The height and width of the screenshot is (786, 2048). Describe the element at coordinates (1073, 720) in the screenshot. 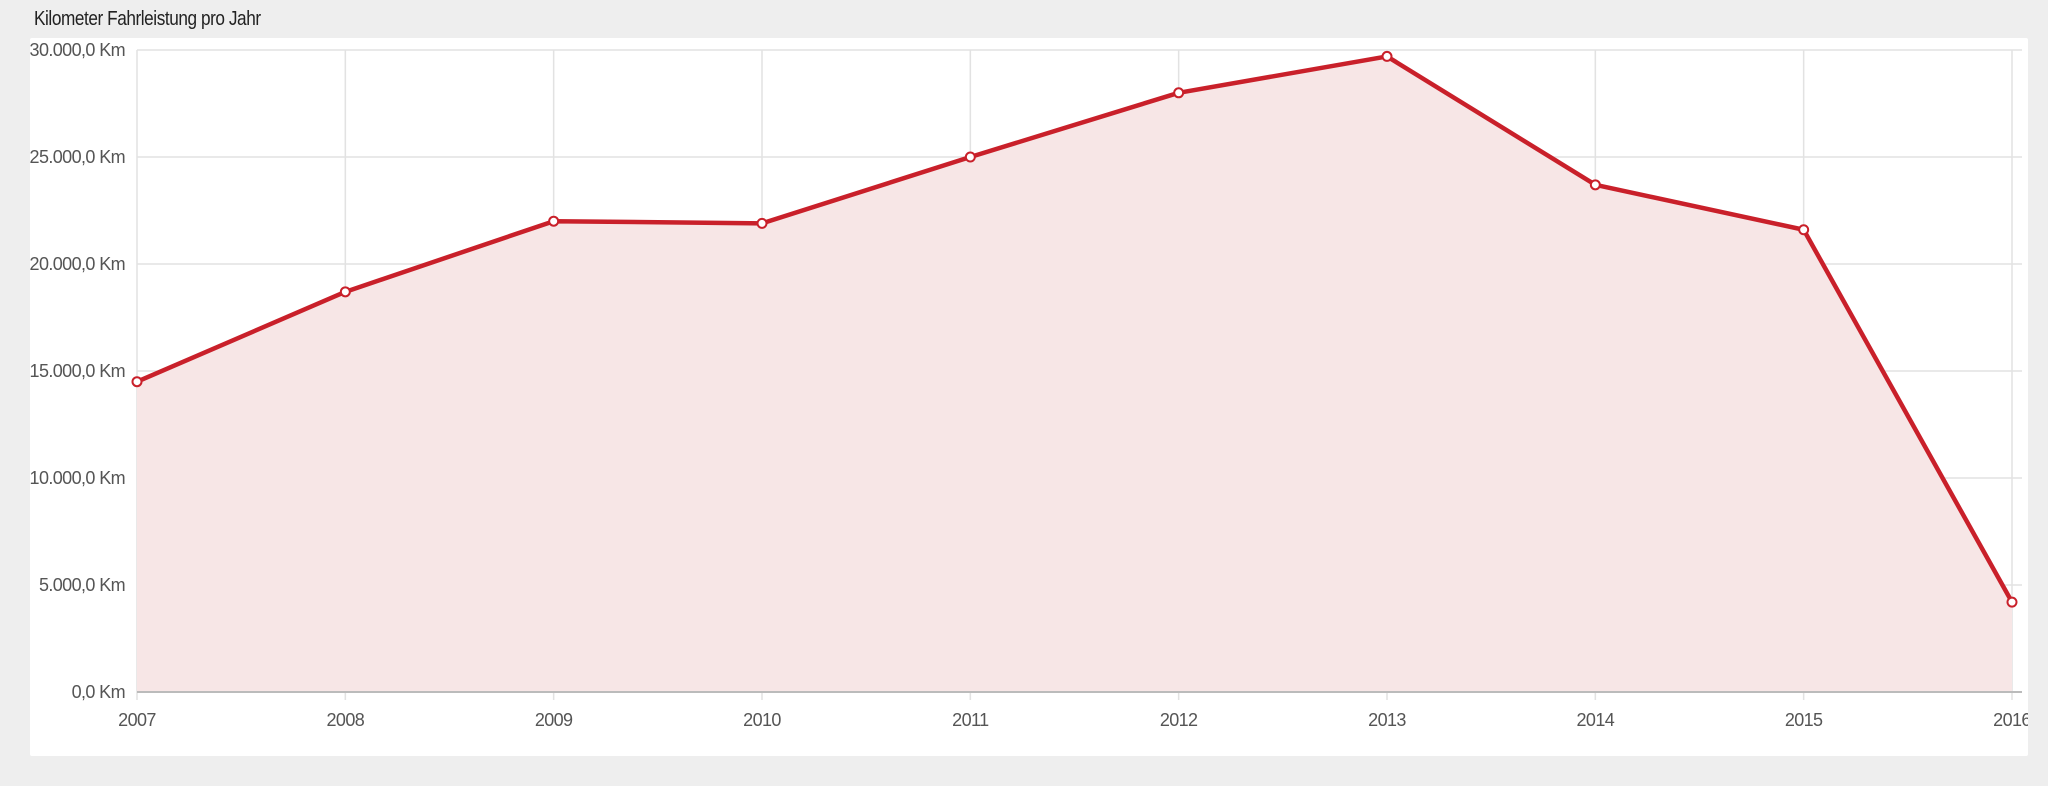

I see `x-axis-ticks: 2007 2008 2009 2010 2011 2012 2013 2014 2015 2016` at that location.